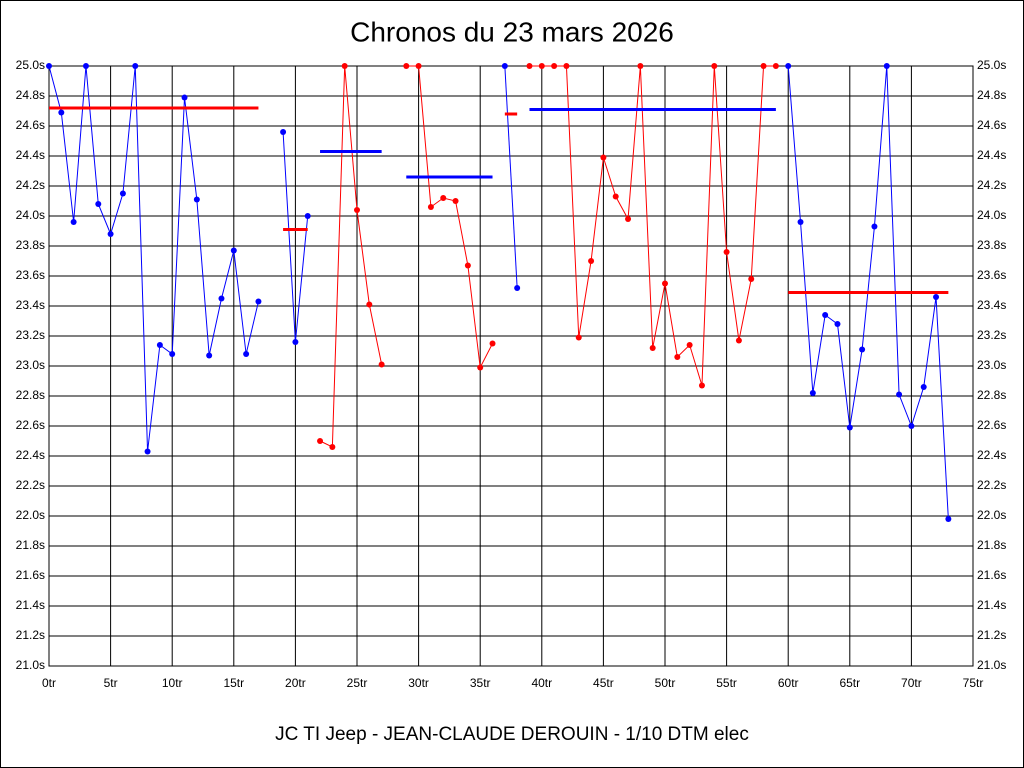  What do you see at coordinates (30, 425) in the screenshot?
I see `y-tick-label: 22.6s` at bounding box center [30, 425].